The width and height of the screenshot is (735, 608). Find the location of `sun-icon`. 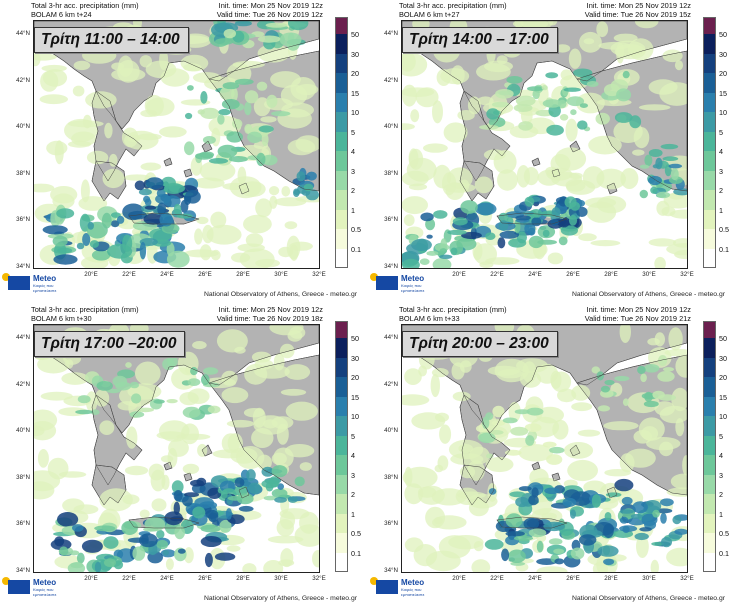

sun-icon is located at coordinates (6, 581).